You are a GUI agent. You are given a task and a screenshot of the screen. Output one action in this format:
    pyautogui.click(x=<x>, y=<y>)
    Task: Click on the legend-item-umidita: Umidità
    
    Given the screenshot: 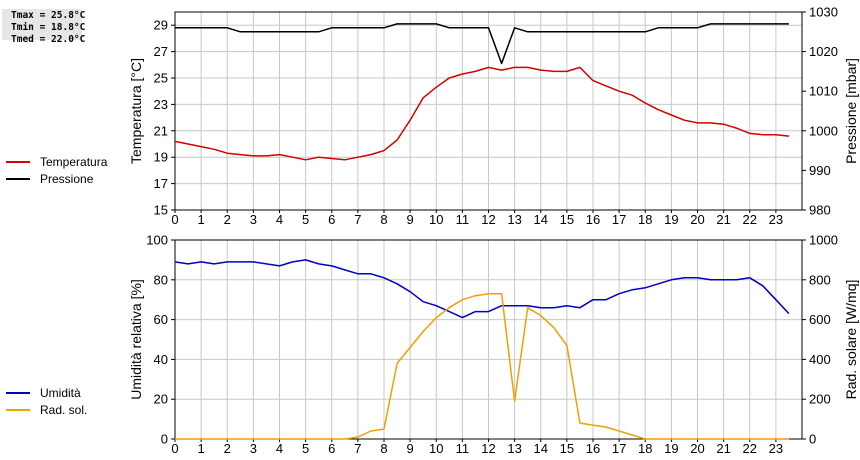 What is the action you would take?
    pyautogui.click(x=46, y=392)
    